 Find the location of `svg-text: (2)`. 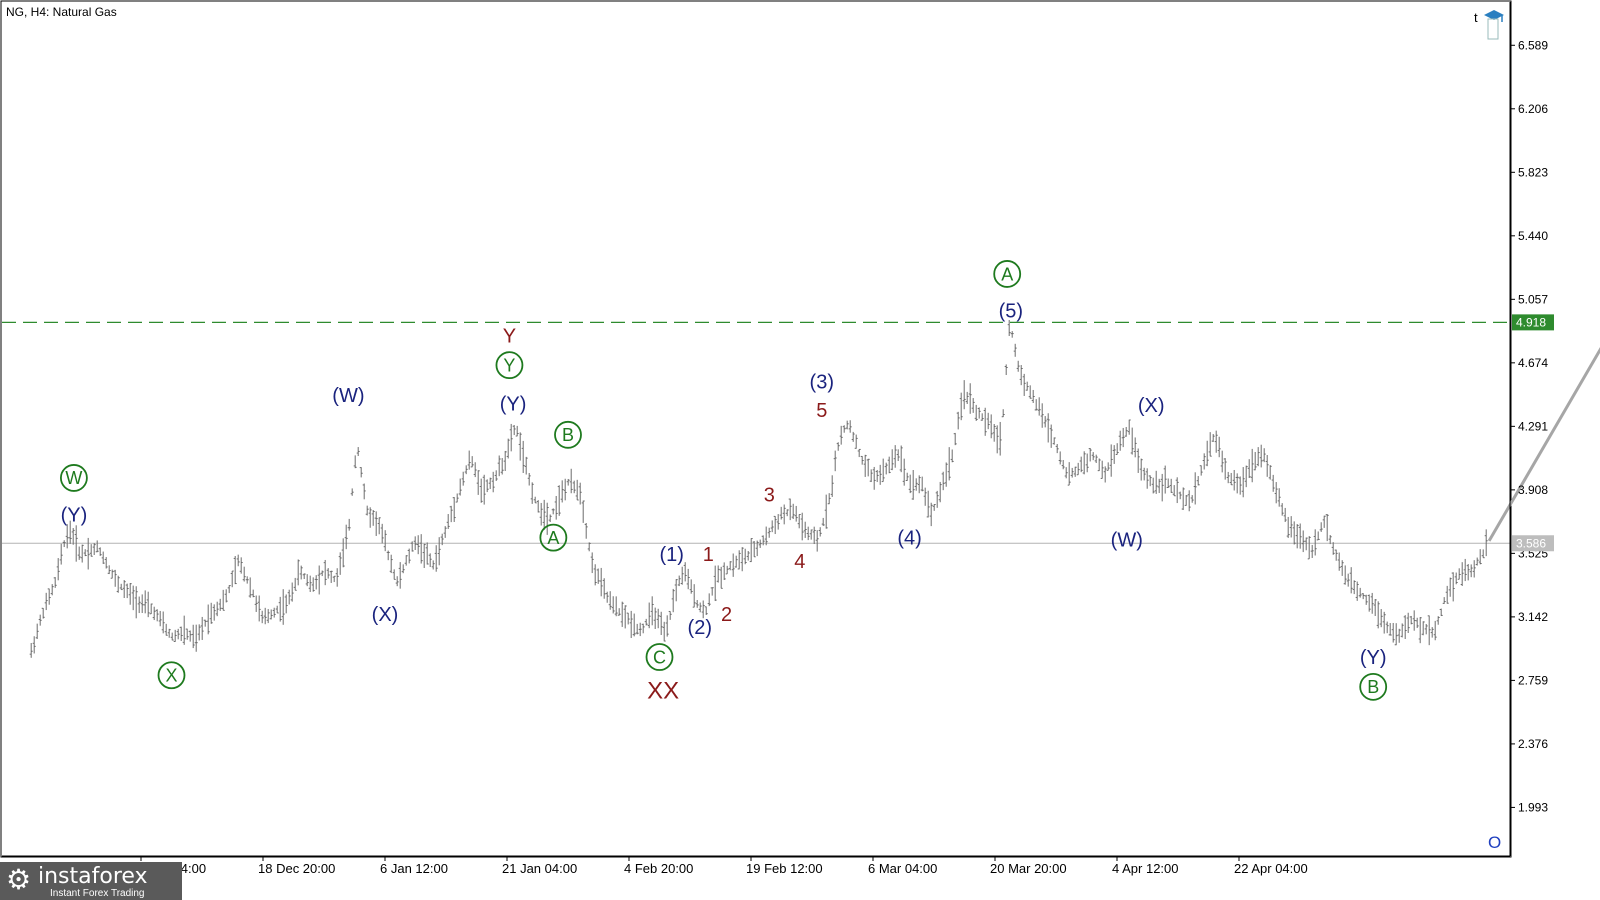

svg-text: (2) is located at coordinates (700, 628).